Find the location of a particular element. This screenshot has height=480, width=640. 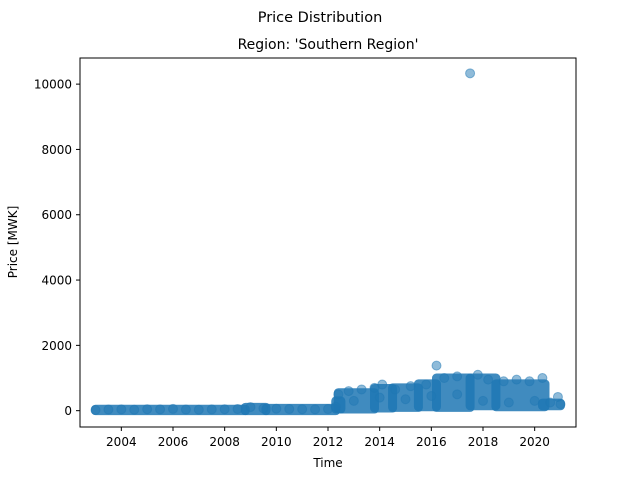

y-tick-label: 0 is located at coordinates (68, 411).